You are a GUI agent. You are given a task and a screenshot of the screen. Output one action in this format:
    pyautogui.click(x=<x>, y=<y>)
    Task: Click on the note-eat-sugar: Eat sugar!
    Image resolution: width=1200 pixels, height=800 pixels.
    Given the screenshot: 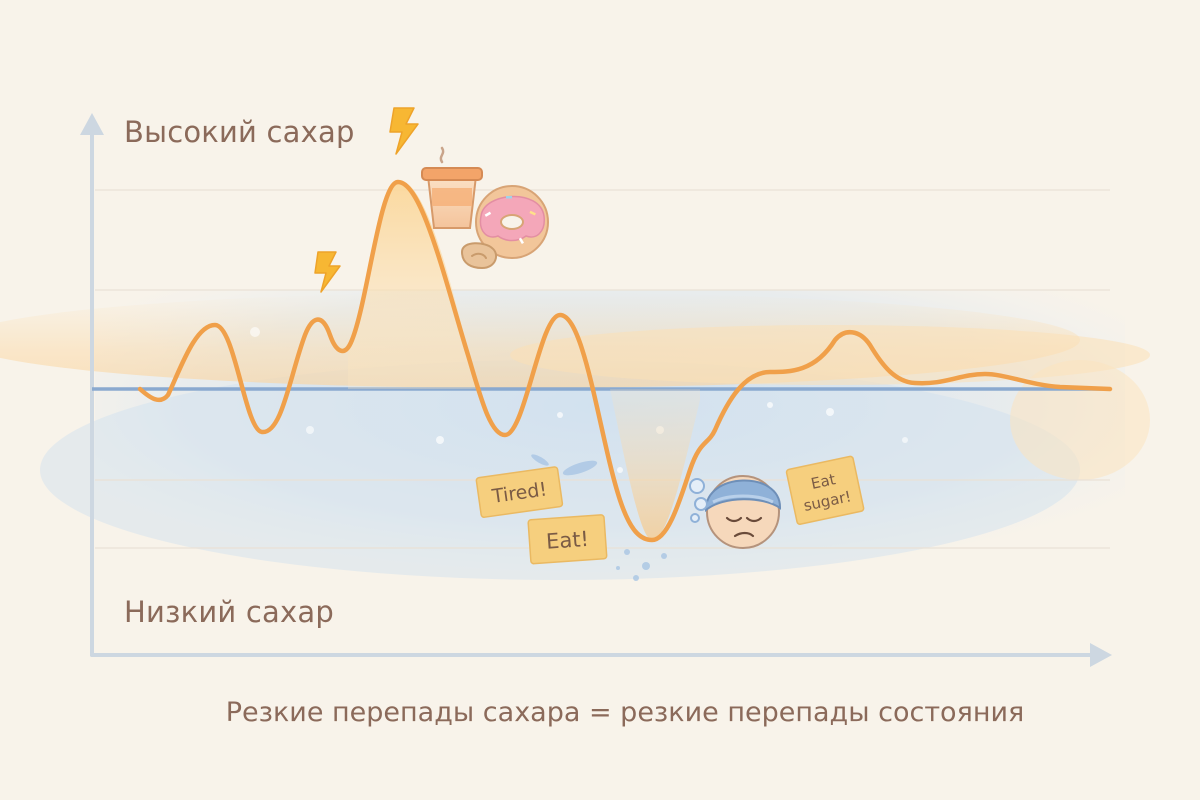 What is the action you would take?
    pyautogui.click(x=825, y=490)
    